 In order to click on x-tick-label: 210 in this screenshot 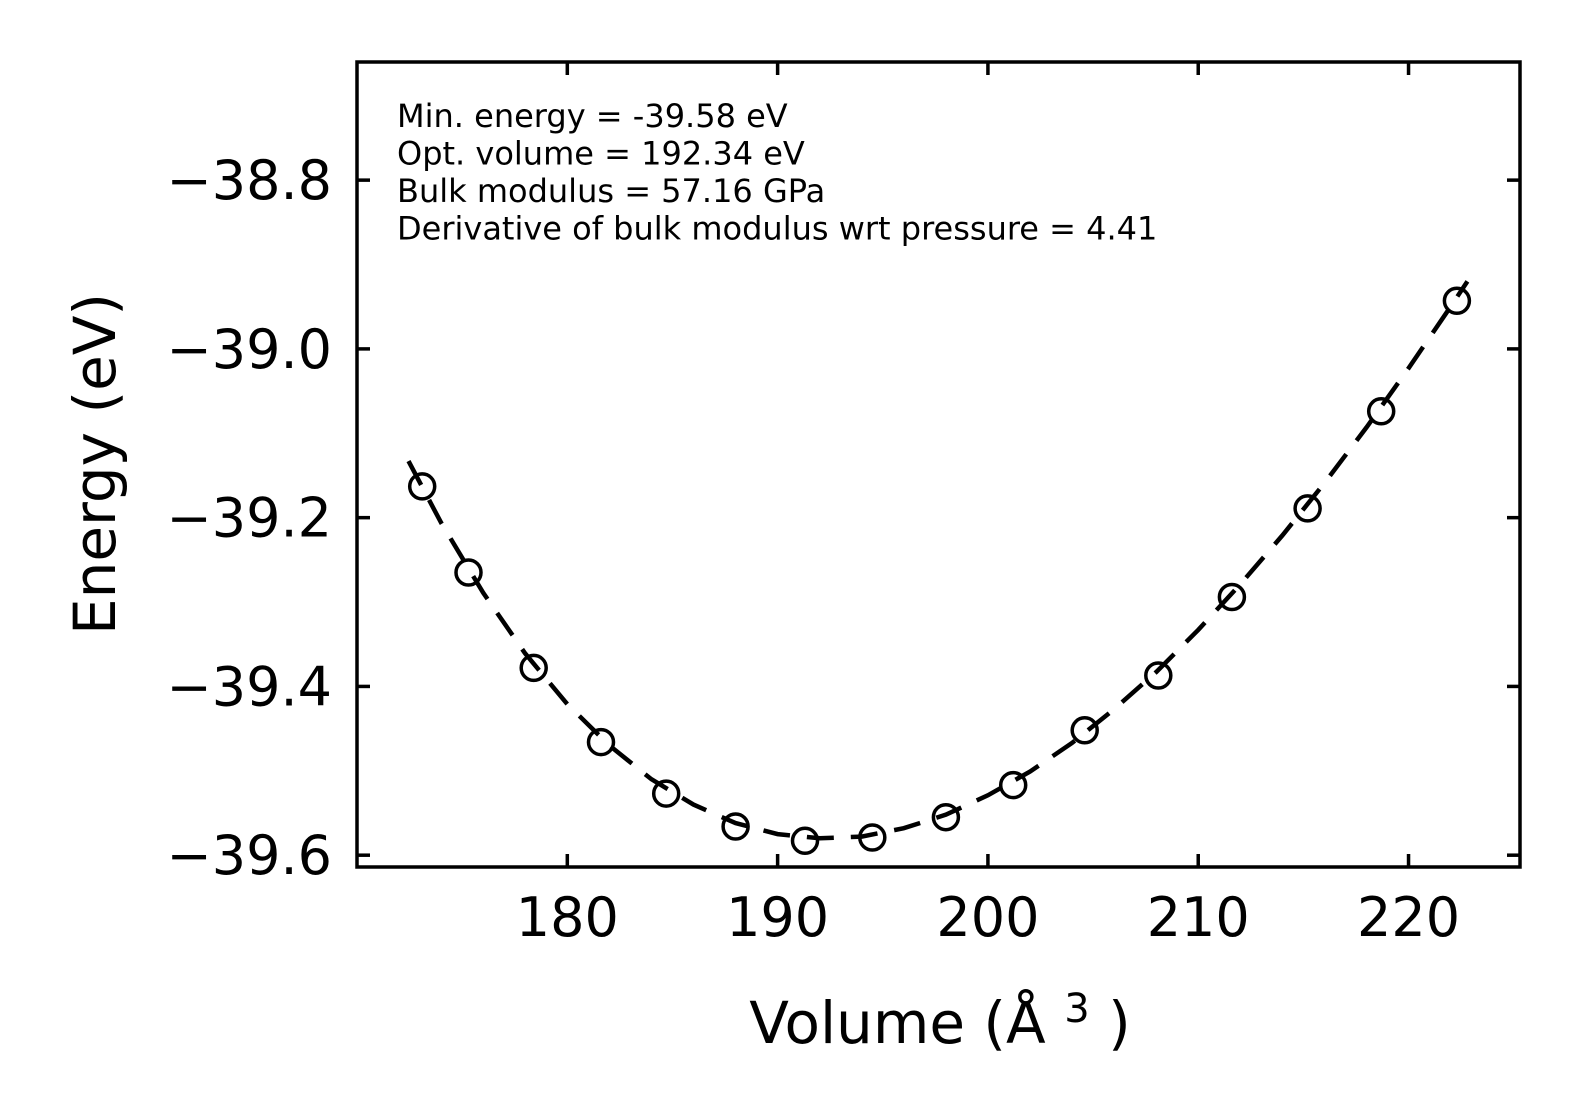, I will do `click(1198, 917)`.